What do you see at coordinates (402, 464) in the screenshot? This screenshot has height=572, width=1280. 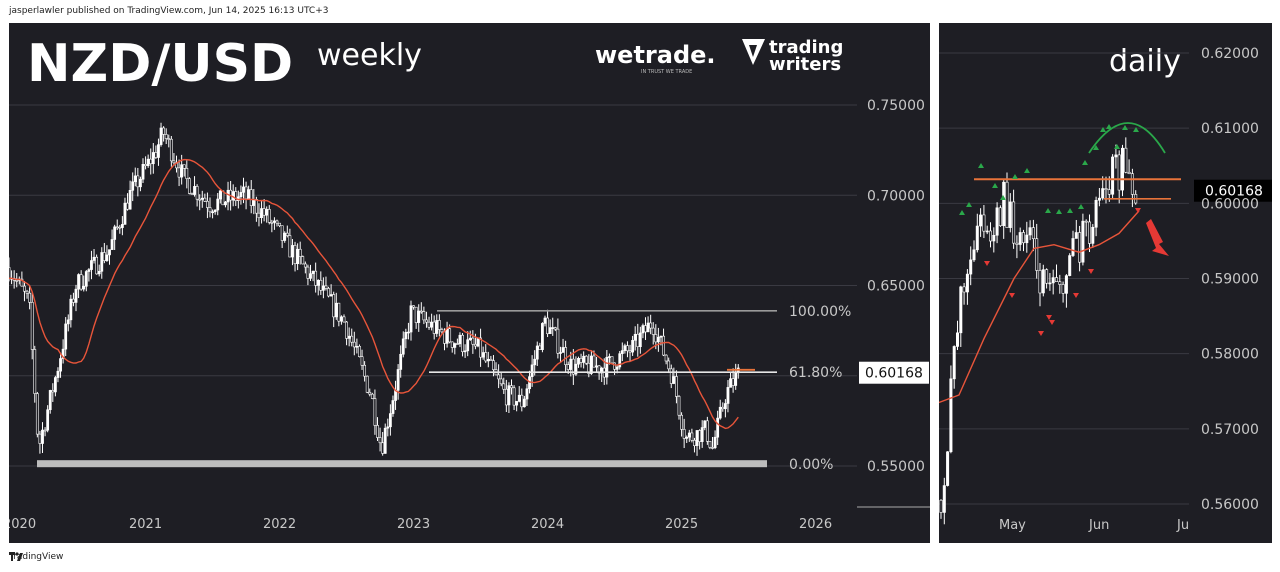 I see `fib-0-band` at bounding box center [402, 464].